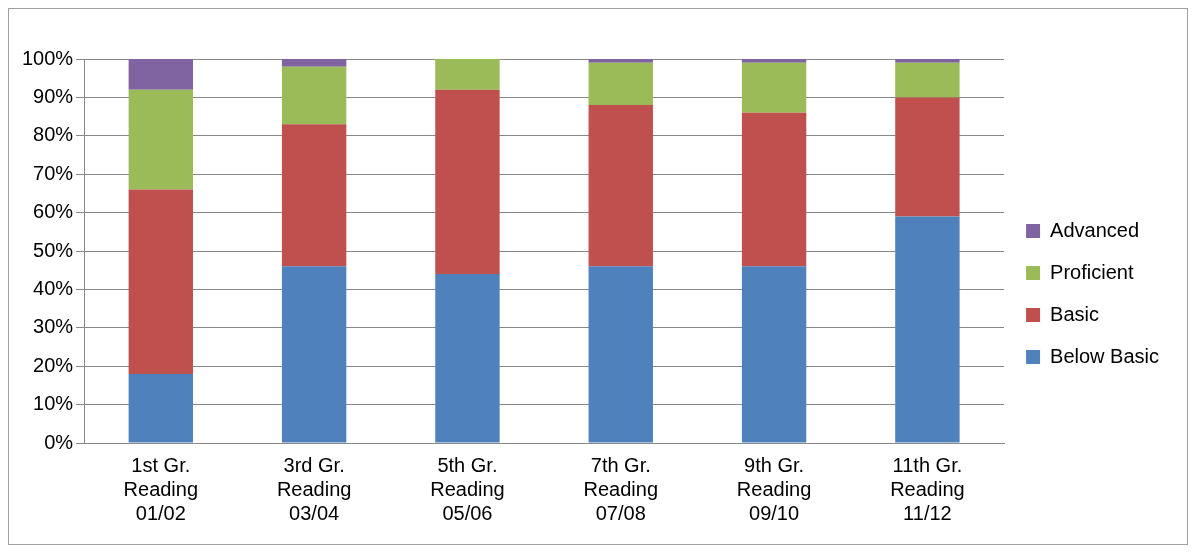  I want to click on y-tick-label: 40%, so click(53, 287).